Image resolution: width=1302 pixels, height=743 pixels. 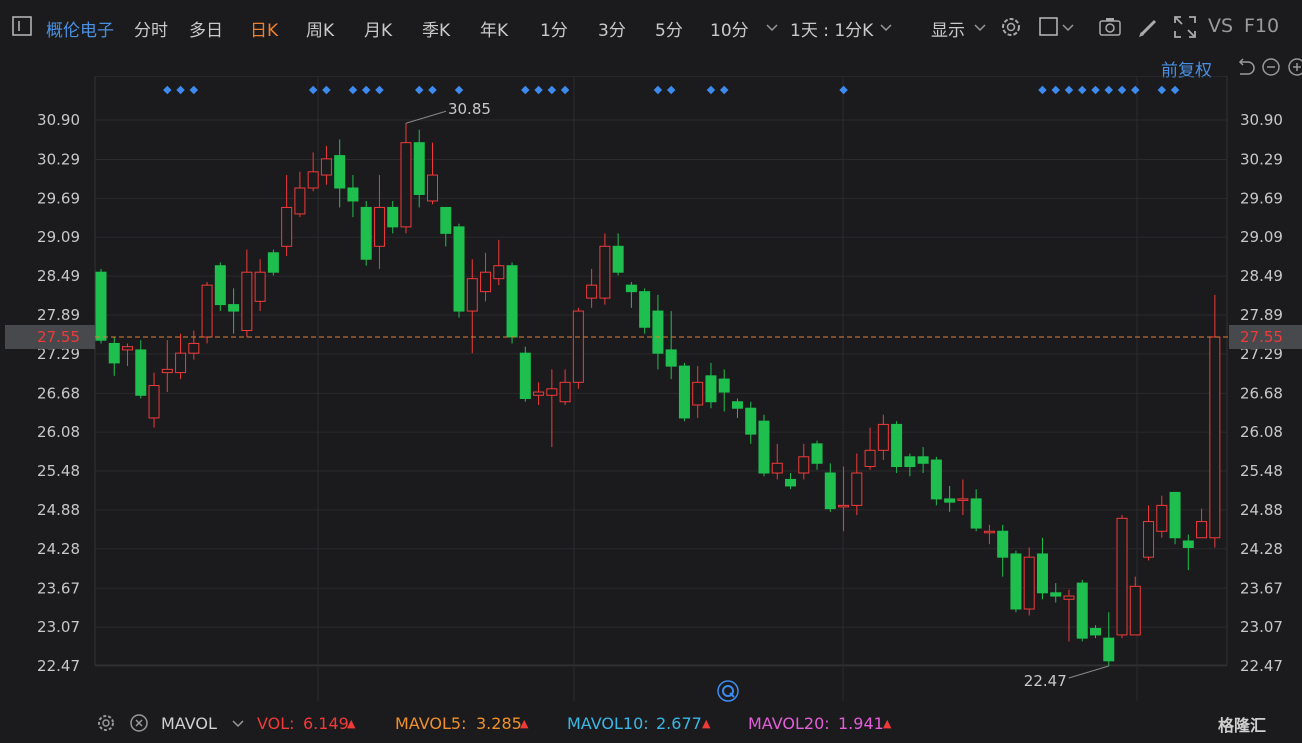 What do you see at coordinates (1221, 26) in the screenshot?
I see `vs-compare-button: VS` at bounding box center [1221, 26].